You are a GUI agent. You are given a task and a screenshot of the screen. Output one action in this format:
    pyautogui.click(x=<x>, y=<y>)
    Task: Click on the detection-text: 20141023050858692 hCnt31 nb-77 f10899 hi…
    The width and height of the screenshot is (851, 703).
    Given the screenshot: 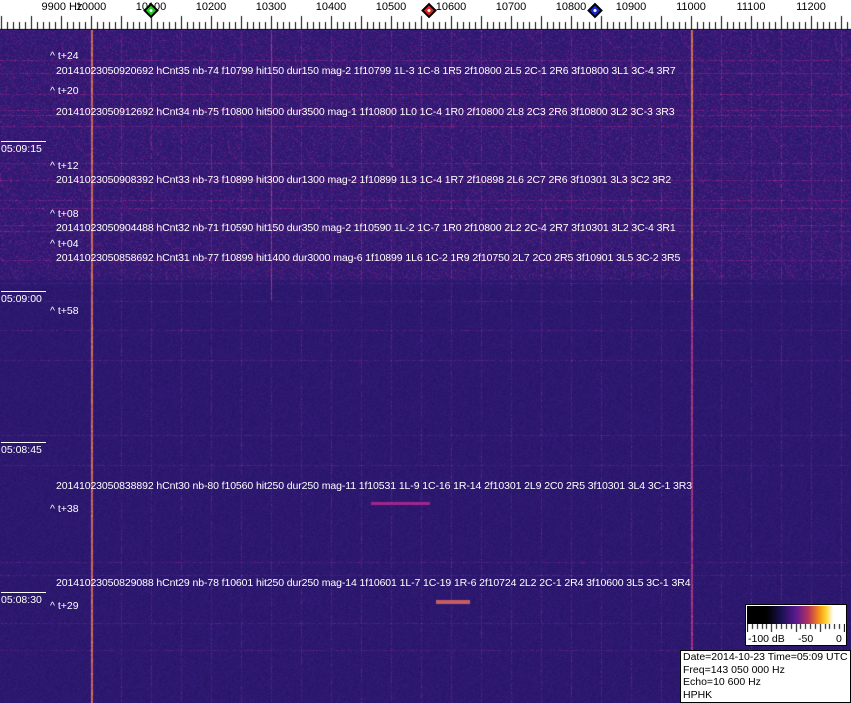 What is the action you would take?
    pyautogui.click(x=368, y=258)
    